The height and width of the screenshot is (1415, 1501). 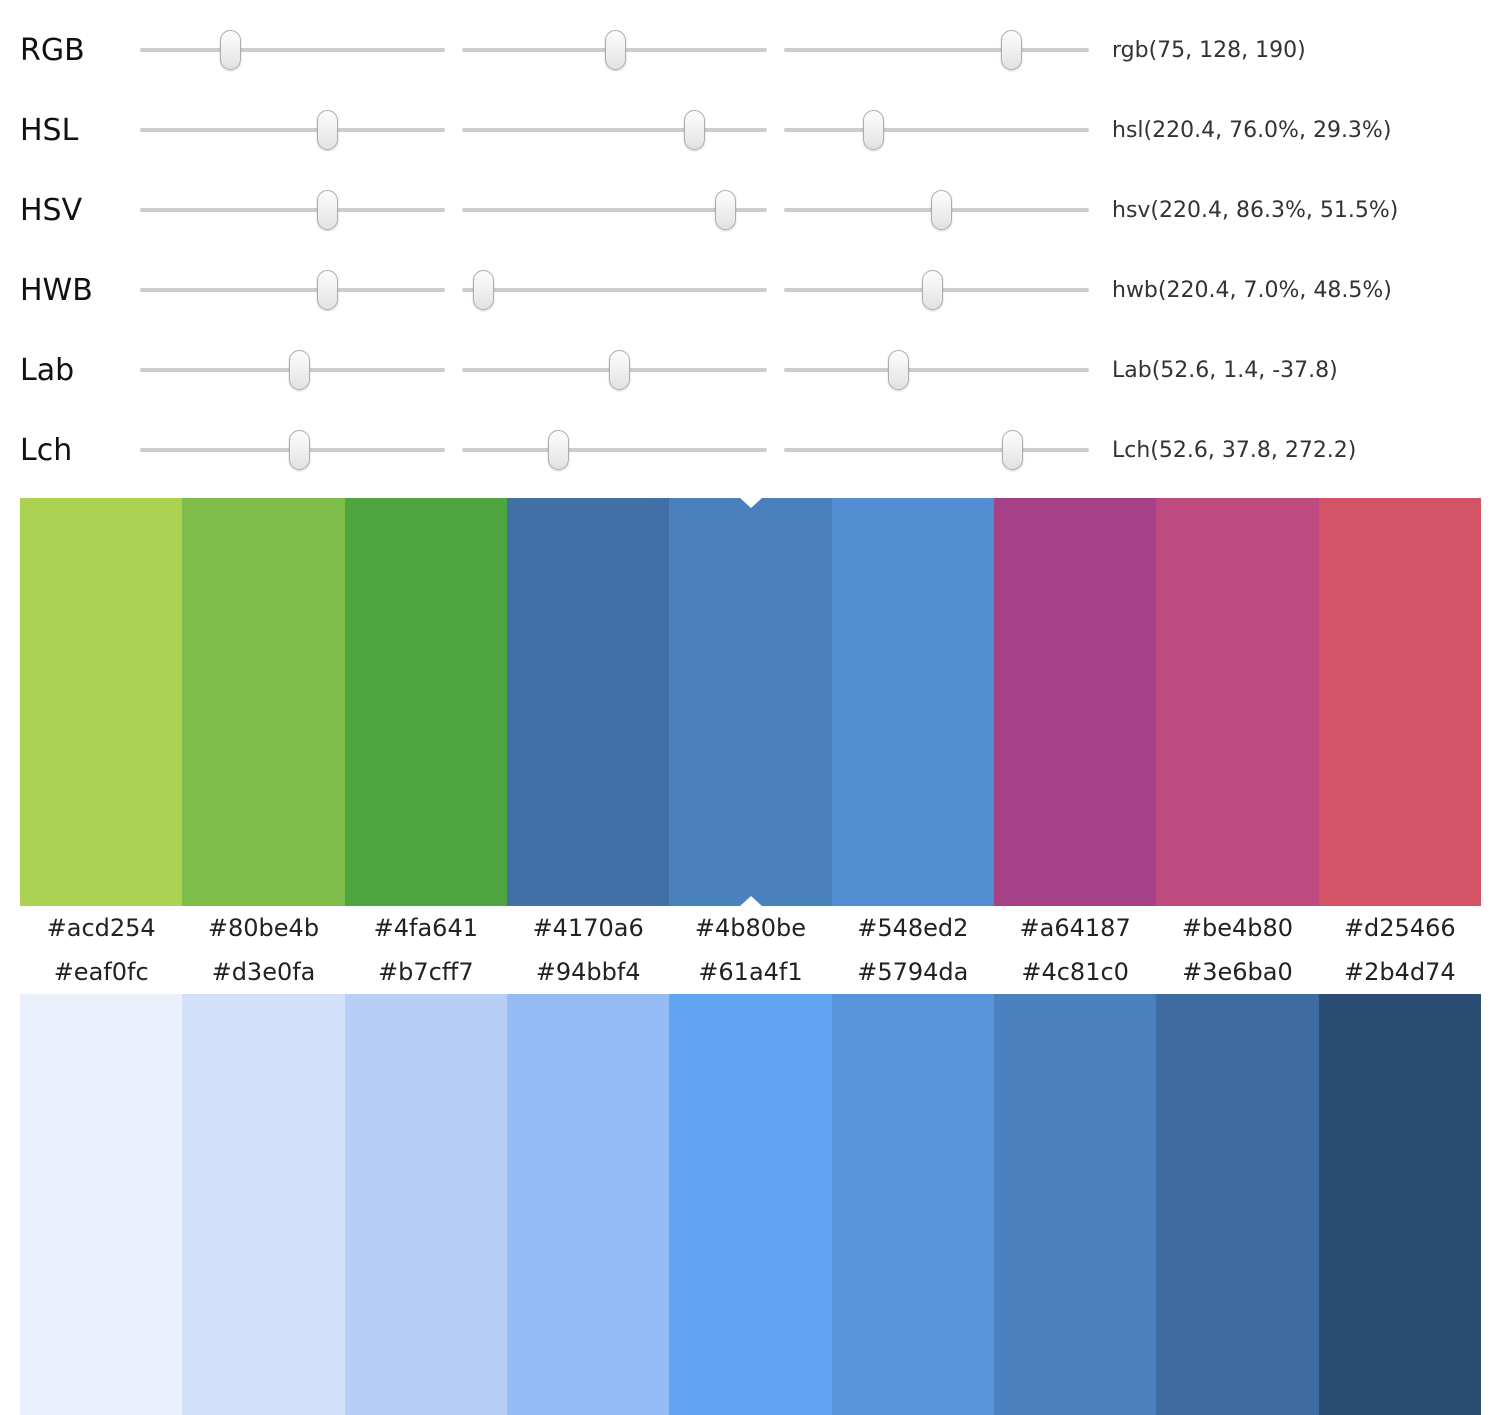 What do you see at coordinates (912, 1204) in the screenshot?
I see `swatch-5794da` at bounding box center [912, 1204].